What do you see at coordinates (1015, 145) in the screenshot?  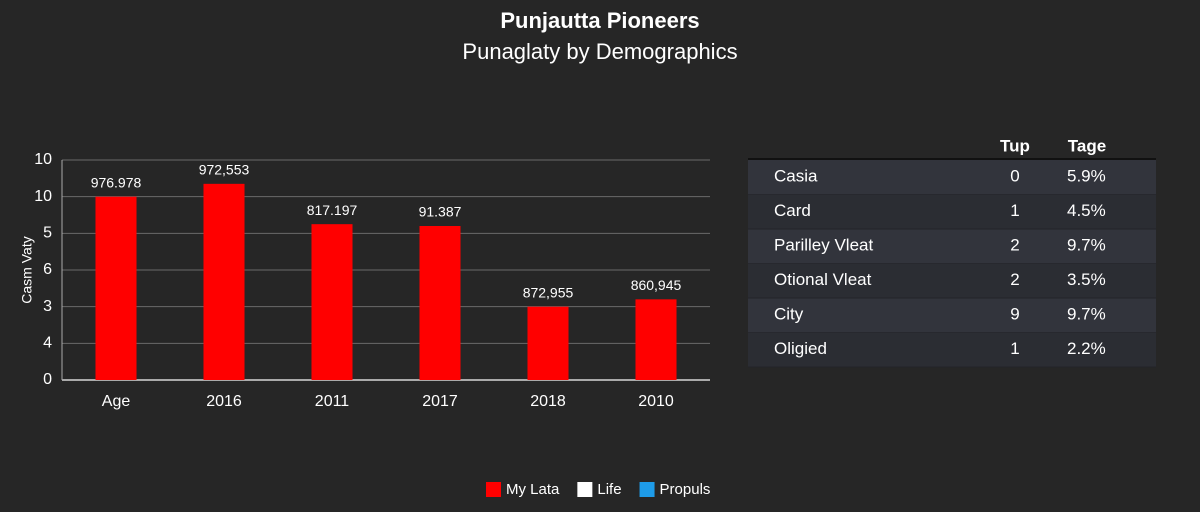 I see `table-header: Tup` at bounding box center [1015, 145].